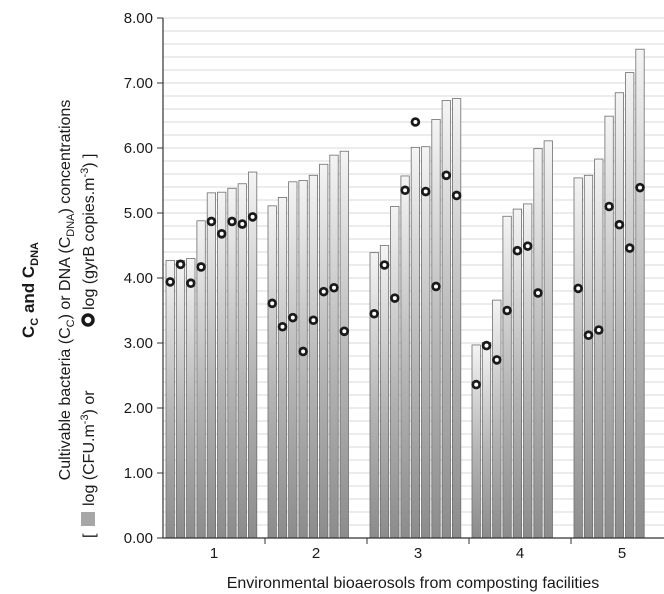  Describe the element at coordinates (622, 553) in the screenshot. I see `x-tick-label: 5` at that location.